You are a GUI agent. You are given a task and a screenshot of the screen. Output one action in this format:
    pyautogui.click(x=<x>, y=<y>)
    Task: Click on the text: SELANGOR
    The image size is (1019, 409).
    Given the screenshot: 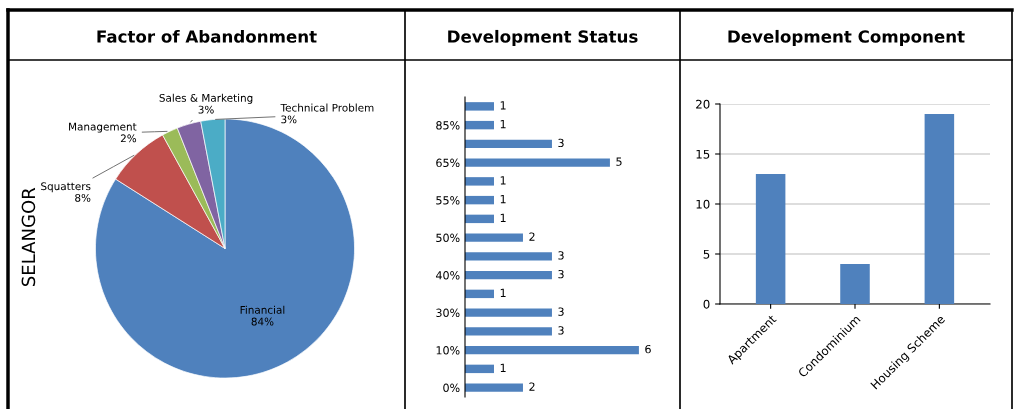 What is the action you would take?
    pyautogui.click(x=28, y=236)
    